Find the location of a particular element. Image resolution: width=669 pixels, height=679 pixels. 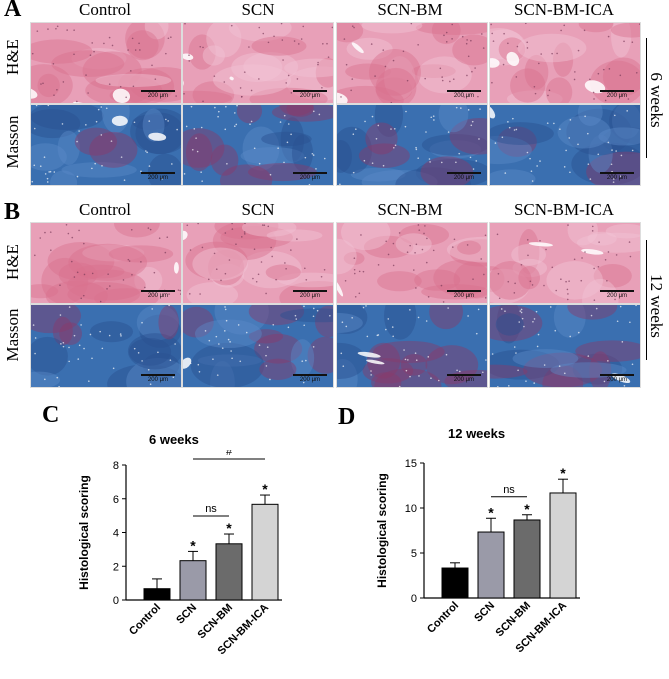

micrograph-he-6w-1: 200 μm is located at coordinates (258, 63).